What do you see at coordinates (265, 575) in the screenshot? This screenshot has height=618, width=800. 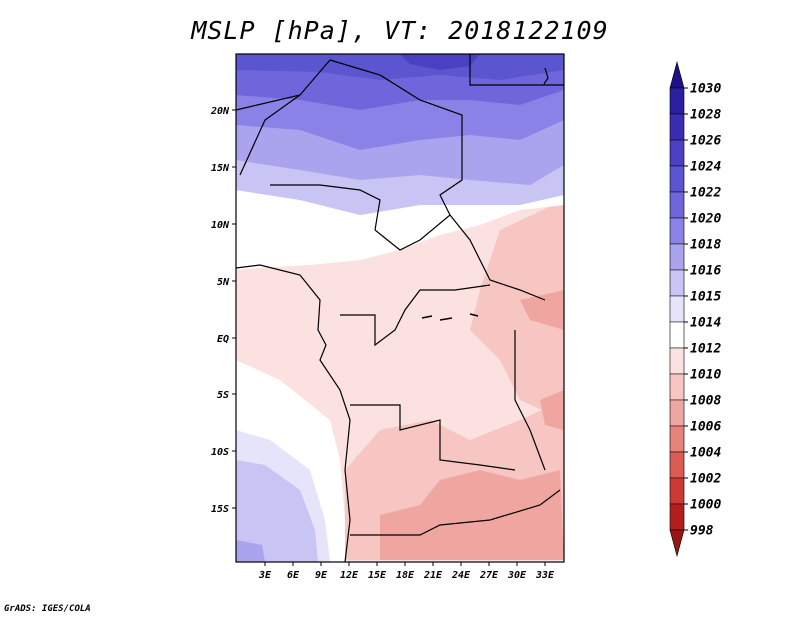 I see `lon-label: 3E` at bounding box center [265, 575].